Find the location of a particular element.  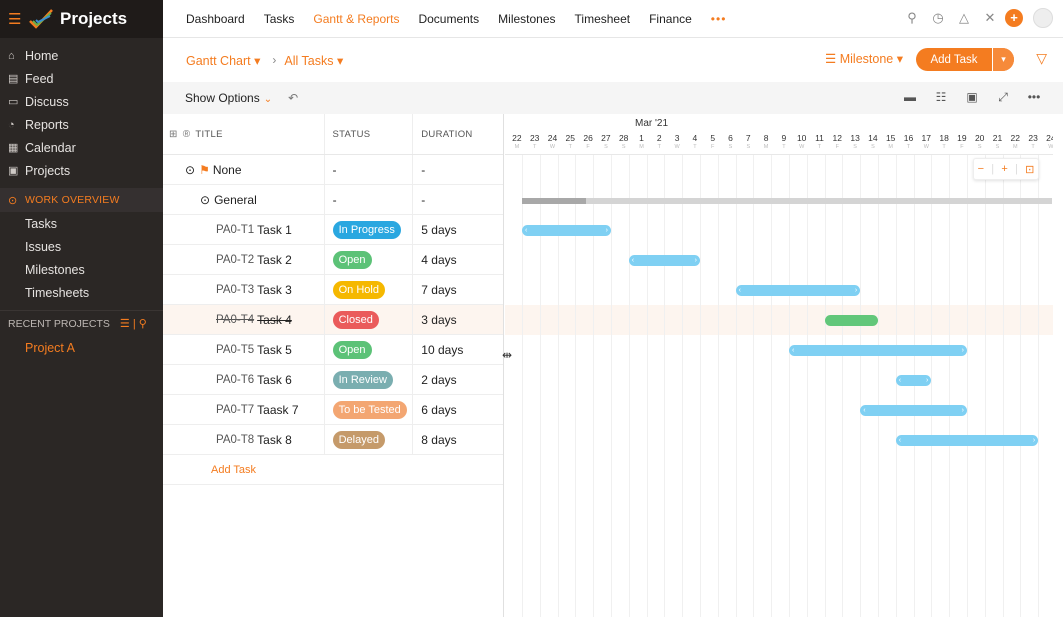

table-row: PA0-T3 Task 3 On Hold 7 days is located at coordinates (333, 290).